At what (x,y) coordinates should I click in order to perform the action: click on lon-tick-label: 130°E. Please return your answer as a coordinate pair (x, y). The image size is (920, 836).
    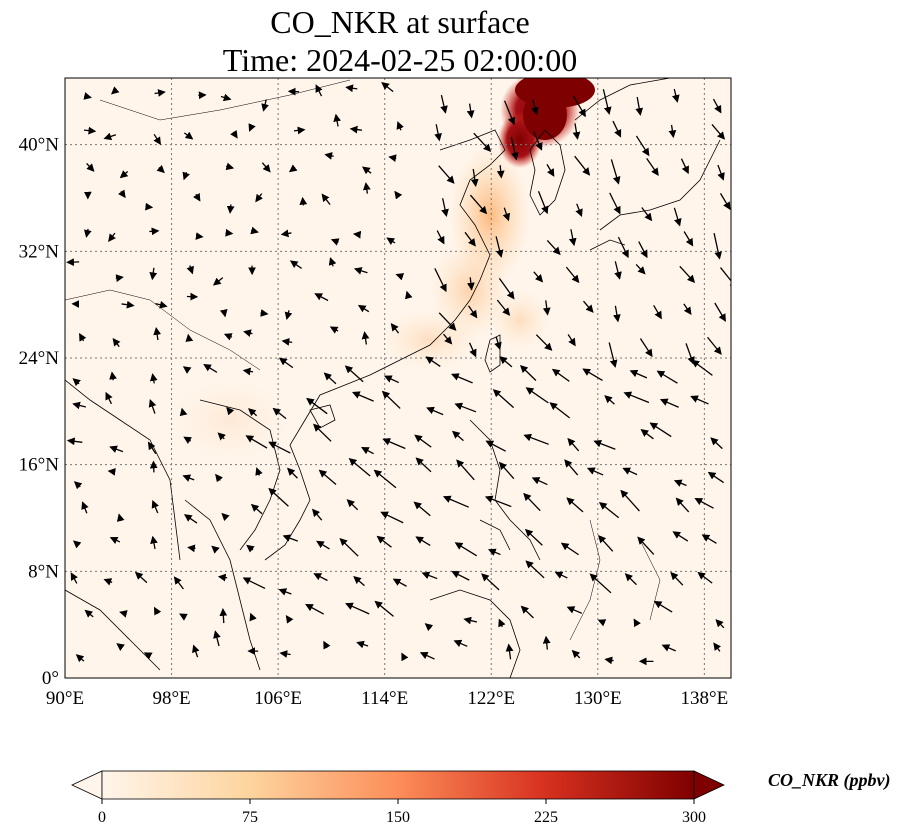
    Looking at the image, I should click on (598, 698).